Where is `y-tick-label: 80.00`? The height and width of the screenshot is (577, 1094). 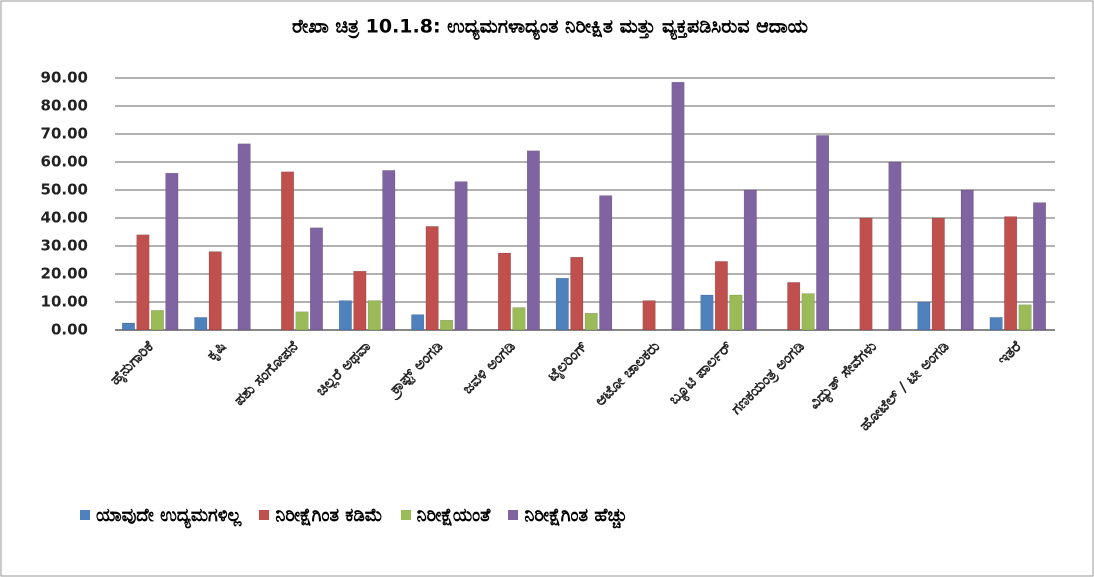 y-tick-label: 80.00 is located at coordinates (64, 106).